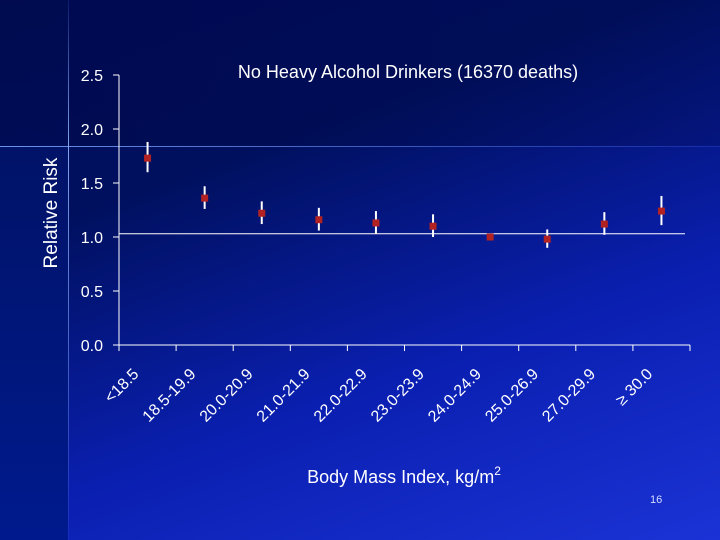 This screenshot has height=540, width=720. Describe the element at coordinates (122, 386) in the screenshot. I see `x-tick-label: <18.5` at that location.